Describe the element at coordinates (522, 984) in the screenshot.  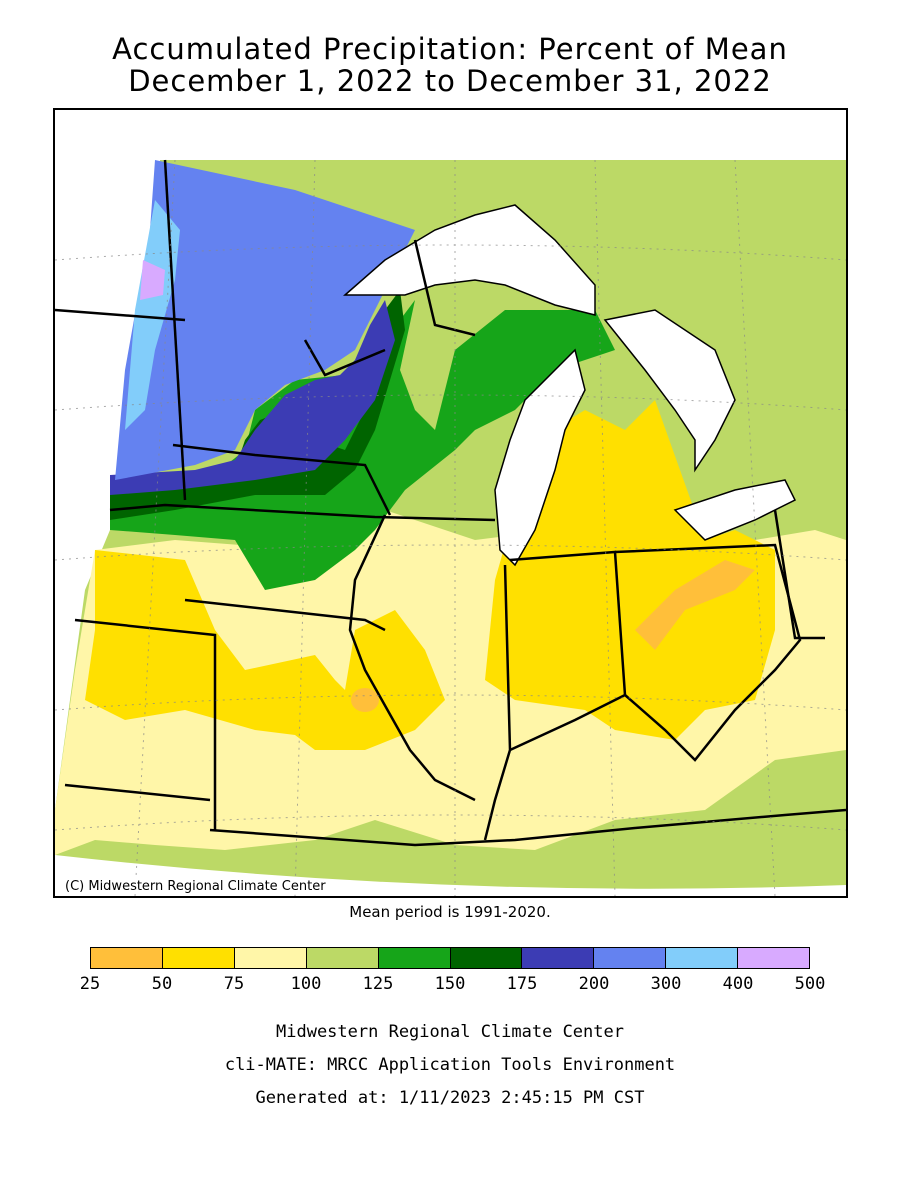
I see `legend-tick-label: 175` at that location.